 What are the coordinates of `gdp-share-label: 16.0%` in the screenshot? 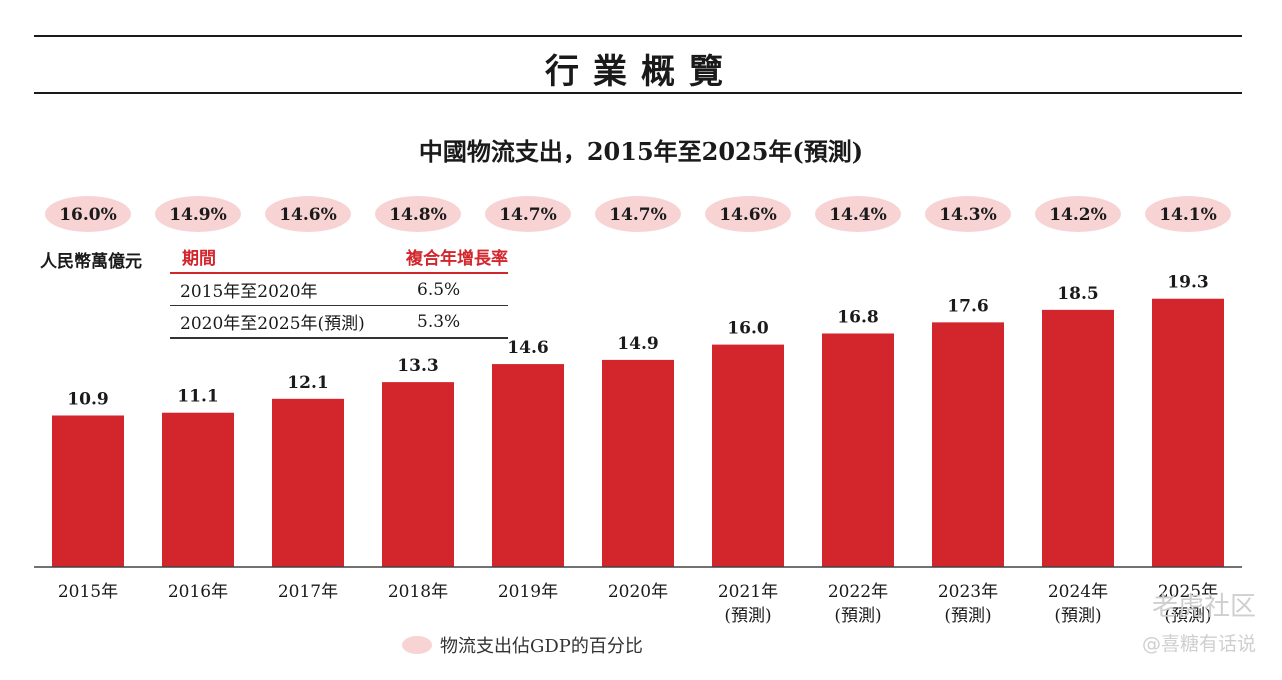 It's located at (88, 215).